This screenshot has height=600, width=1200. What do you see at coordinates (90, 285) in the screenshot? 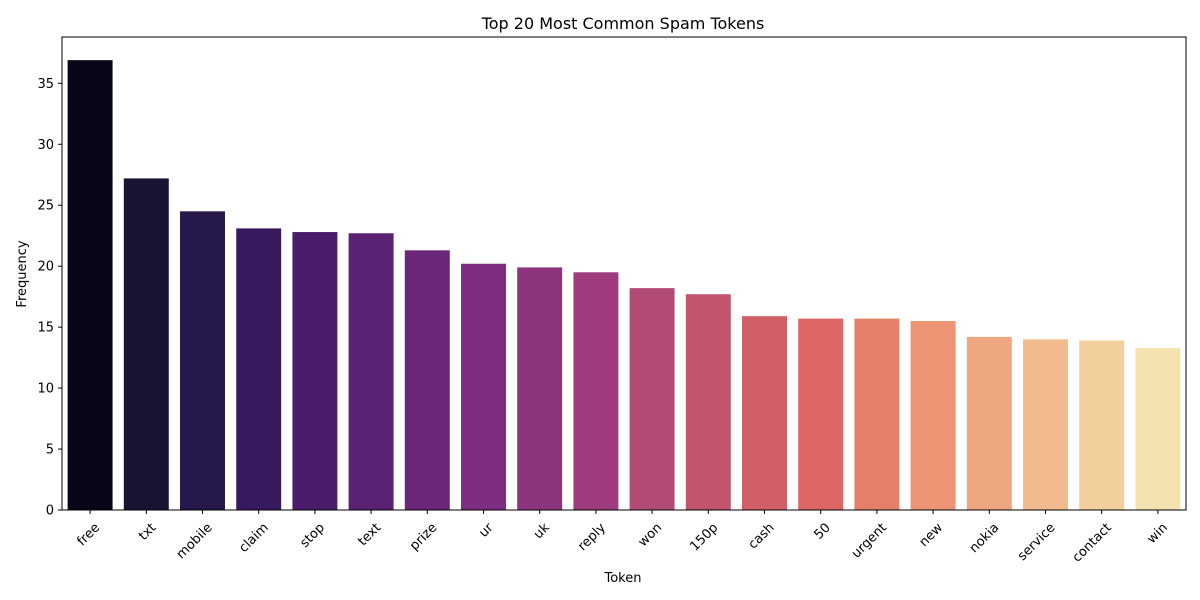
I see `bar-free` at bounding box center [90, 285].